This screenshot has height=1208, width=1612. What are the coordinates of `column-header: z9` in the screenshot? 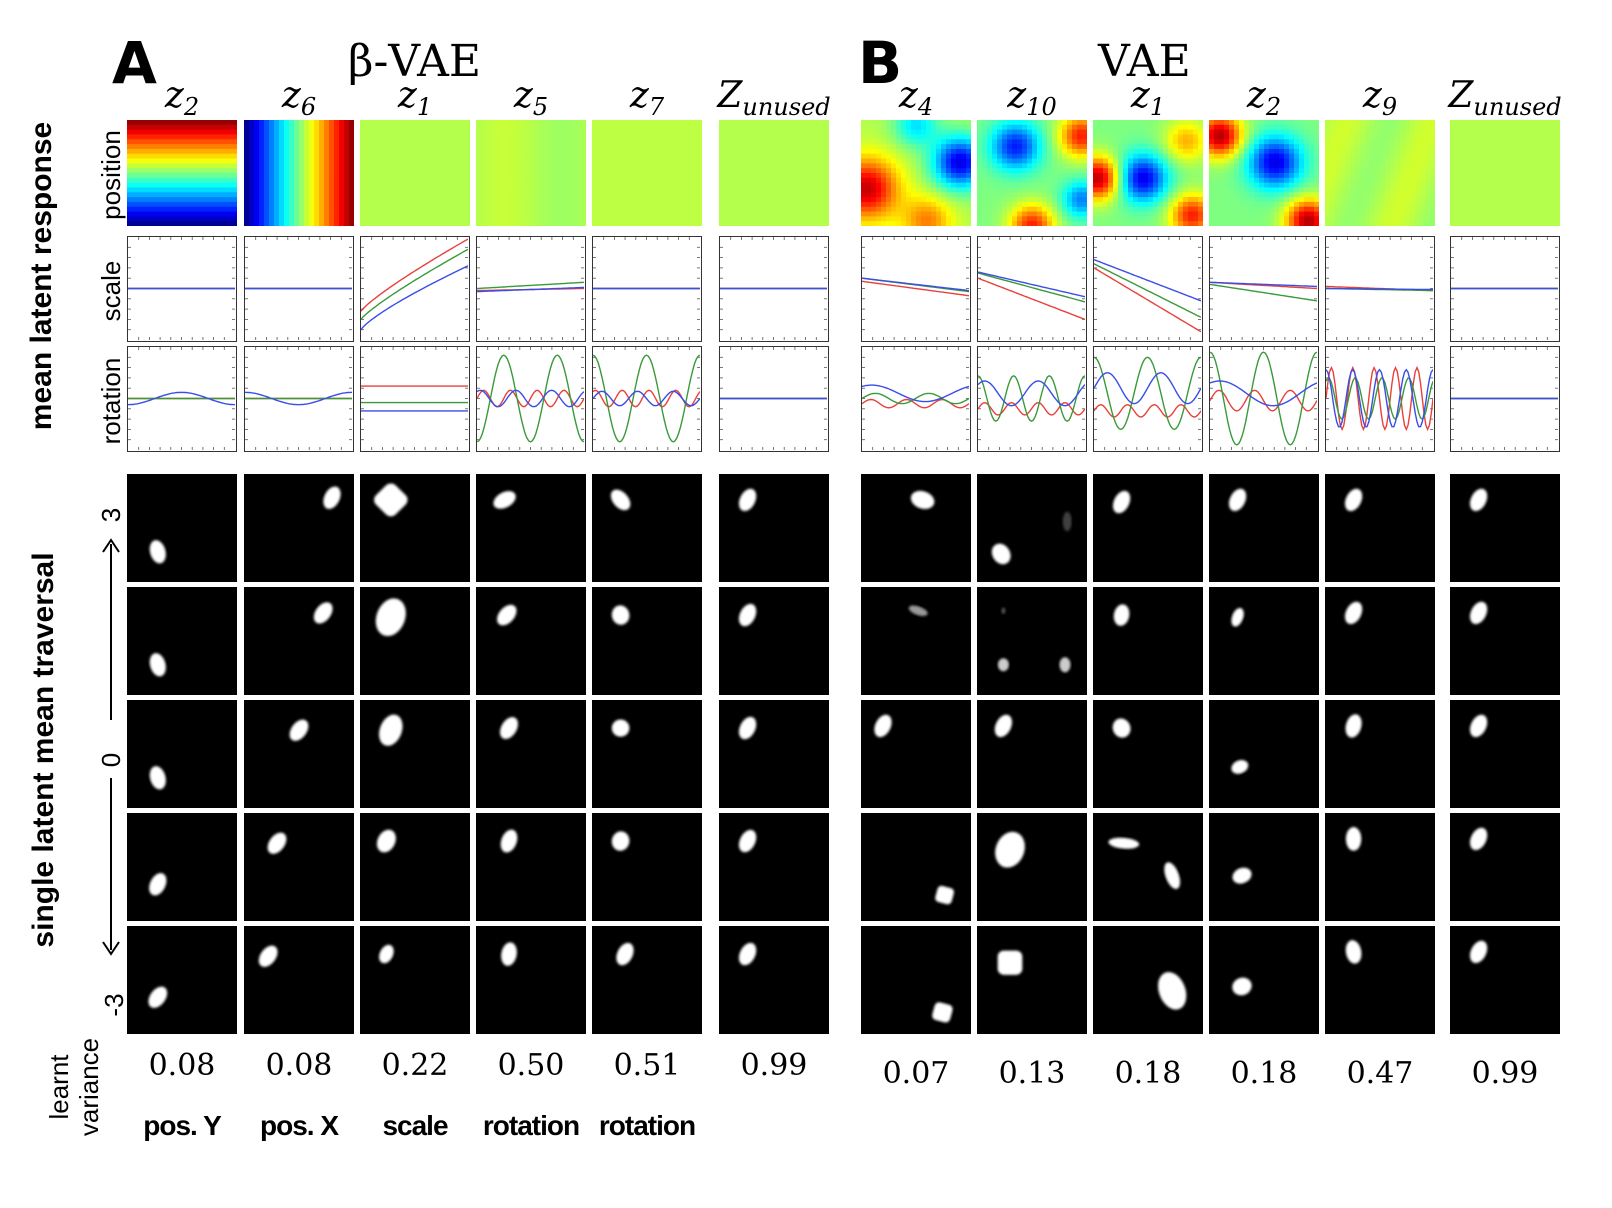 It's located at (1380, 98).